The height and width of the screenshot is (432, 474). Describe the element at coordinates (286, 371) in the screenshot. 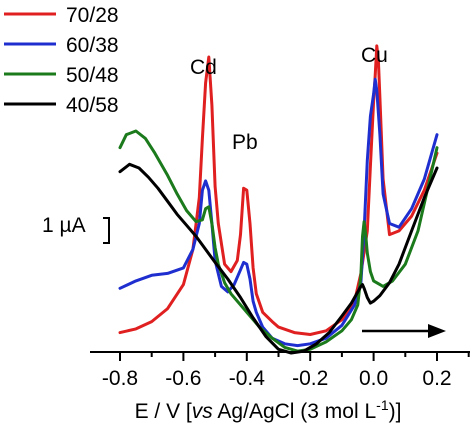

I see `x-ticks: -0.8 -0.6 -0.4 -0.2 0.0 0.2` at that location.